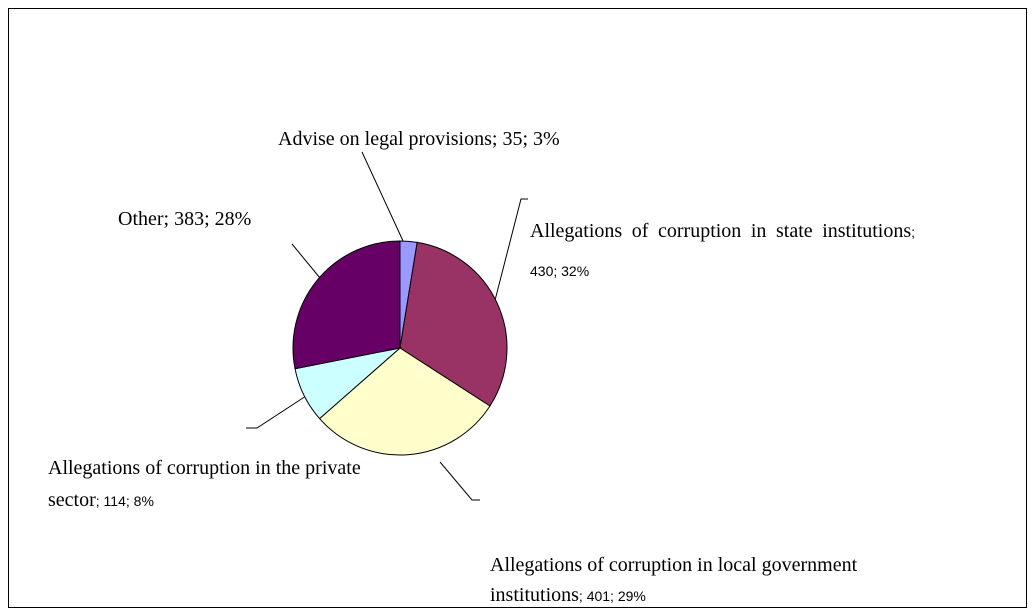 The image size is (1035, 611). I want to click on value-label: 383, so click(189, 219).